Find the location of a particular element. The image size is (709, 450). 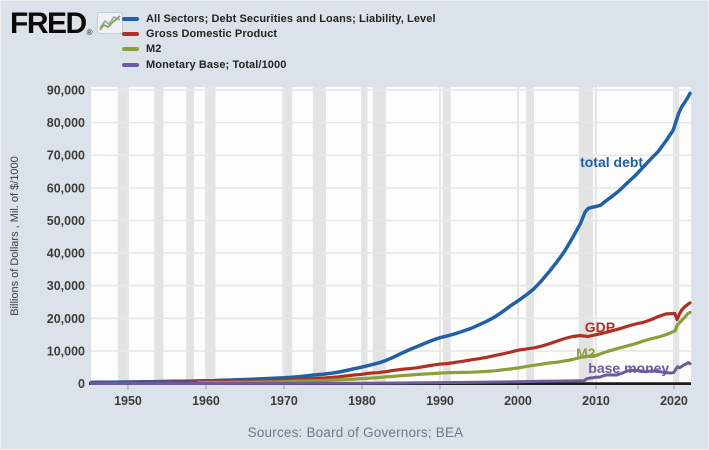

y-tick-label: 90,000 is located at coordinates (66, 91).